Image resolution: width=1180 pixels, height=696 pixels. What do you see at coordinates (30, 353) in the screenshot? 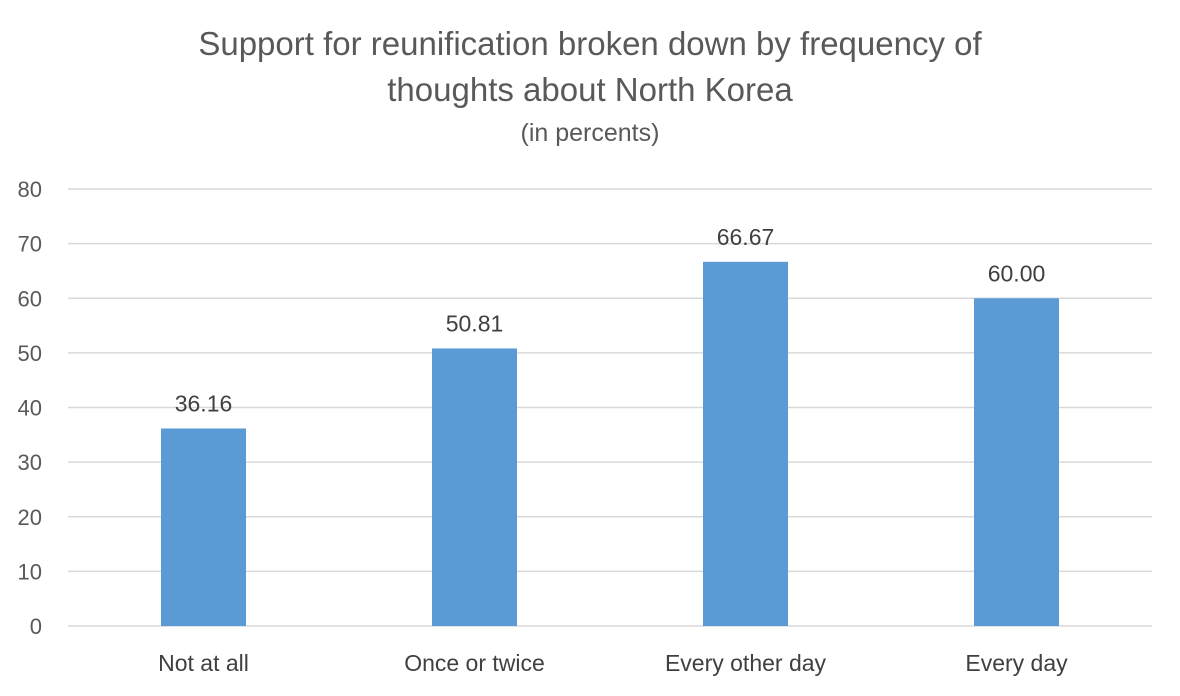
I see `y-tick-label: 50` at bounding box center [30, 353].